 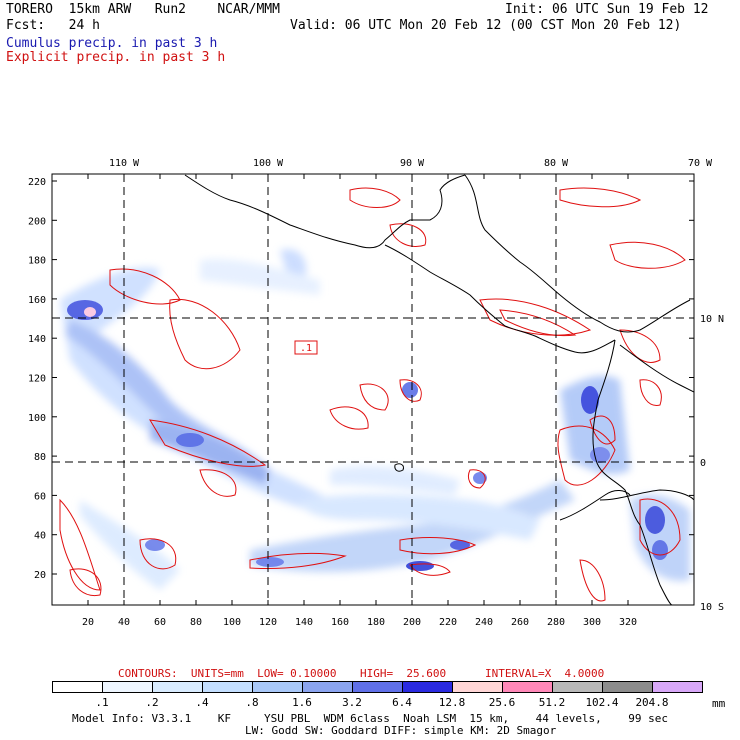 I want to click on init-time: Init: 06 UTC Sun 19 Feb 12, so click(x=607, y=9).